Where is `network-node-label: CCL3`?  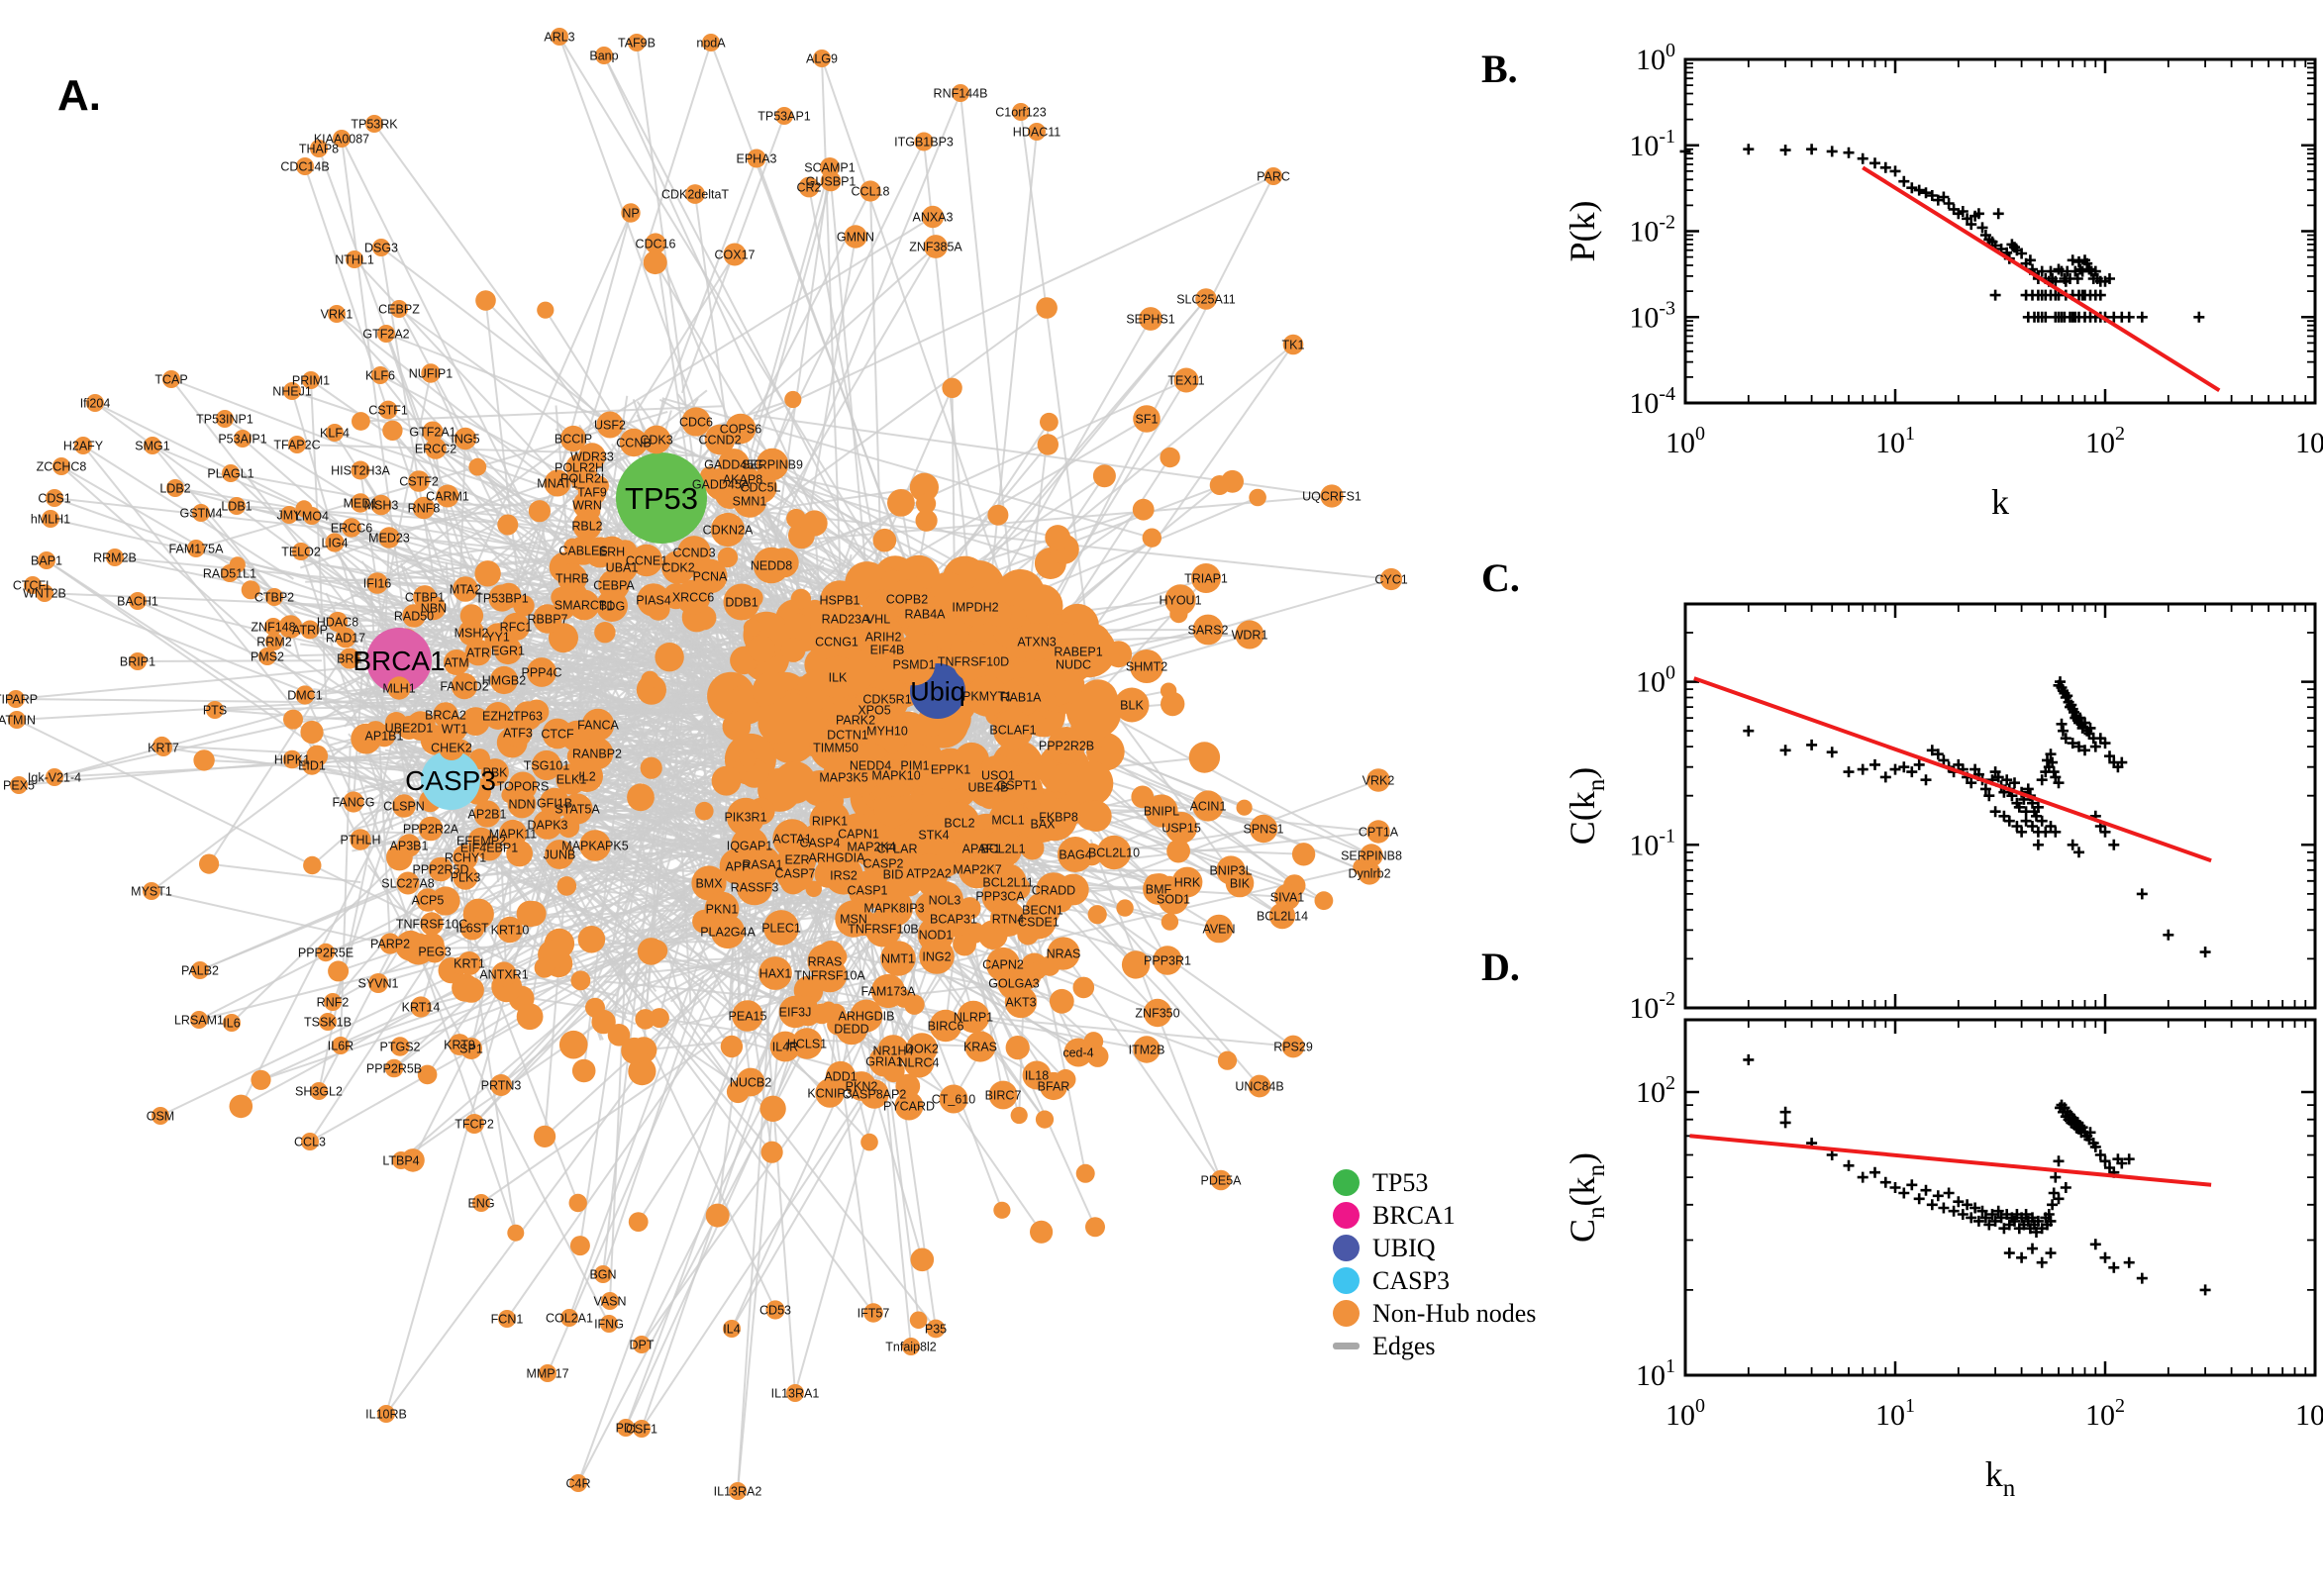 network-node-label: CCL3 is located at coordinates (310, 1142).